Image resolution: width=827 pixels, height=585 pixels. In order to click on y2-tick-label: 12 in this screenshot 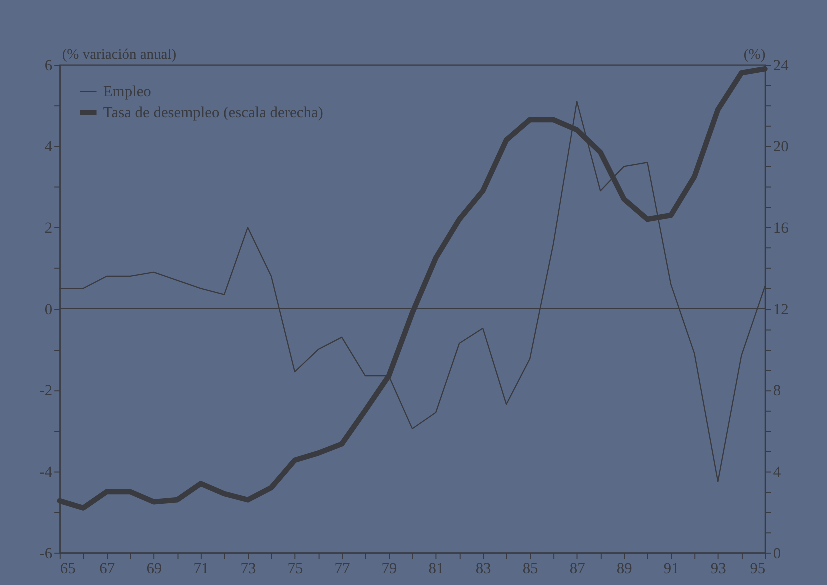, I will do `click(781, 309)`.